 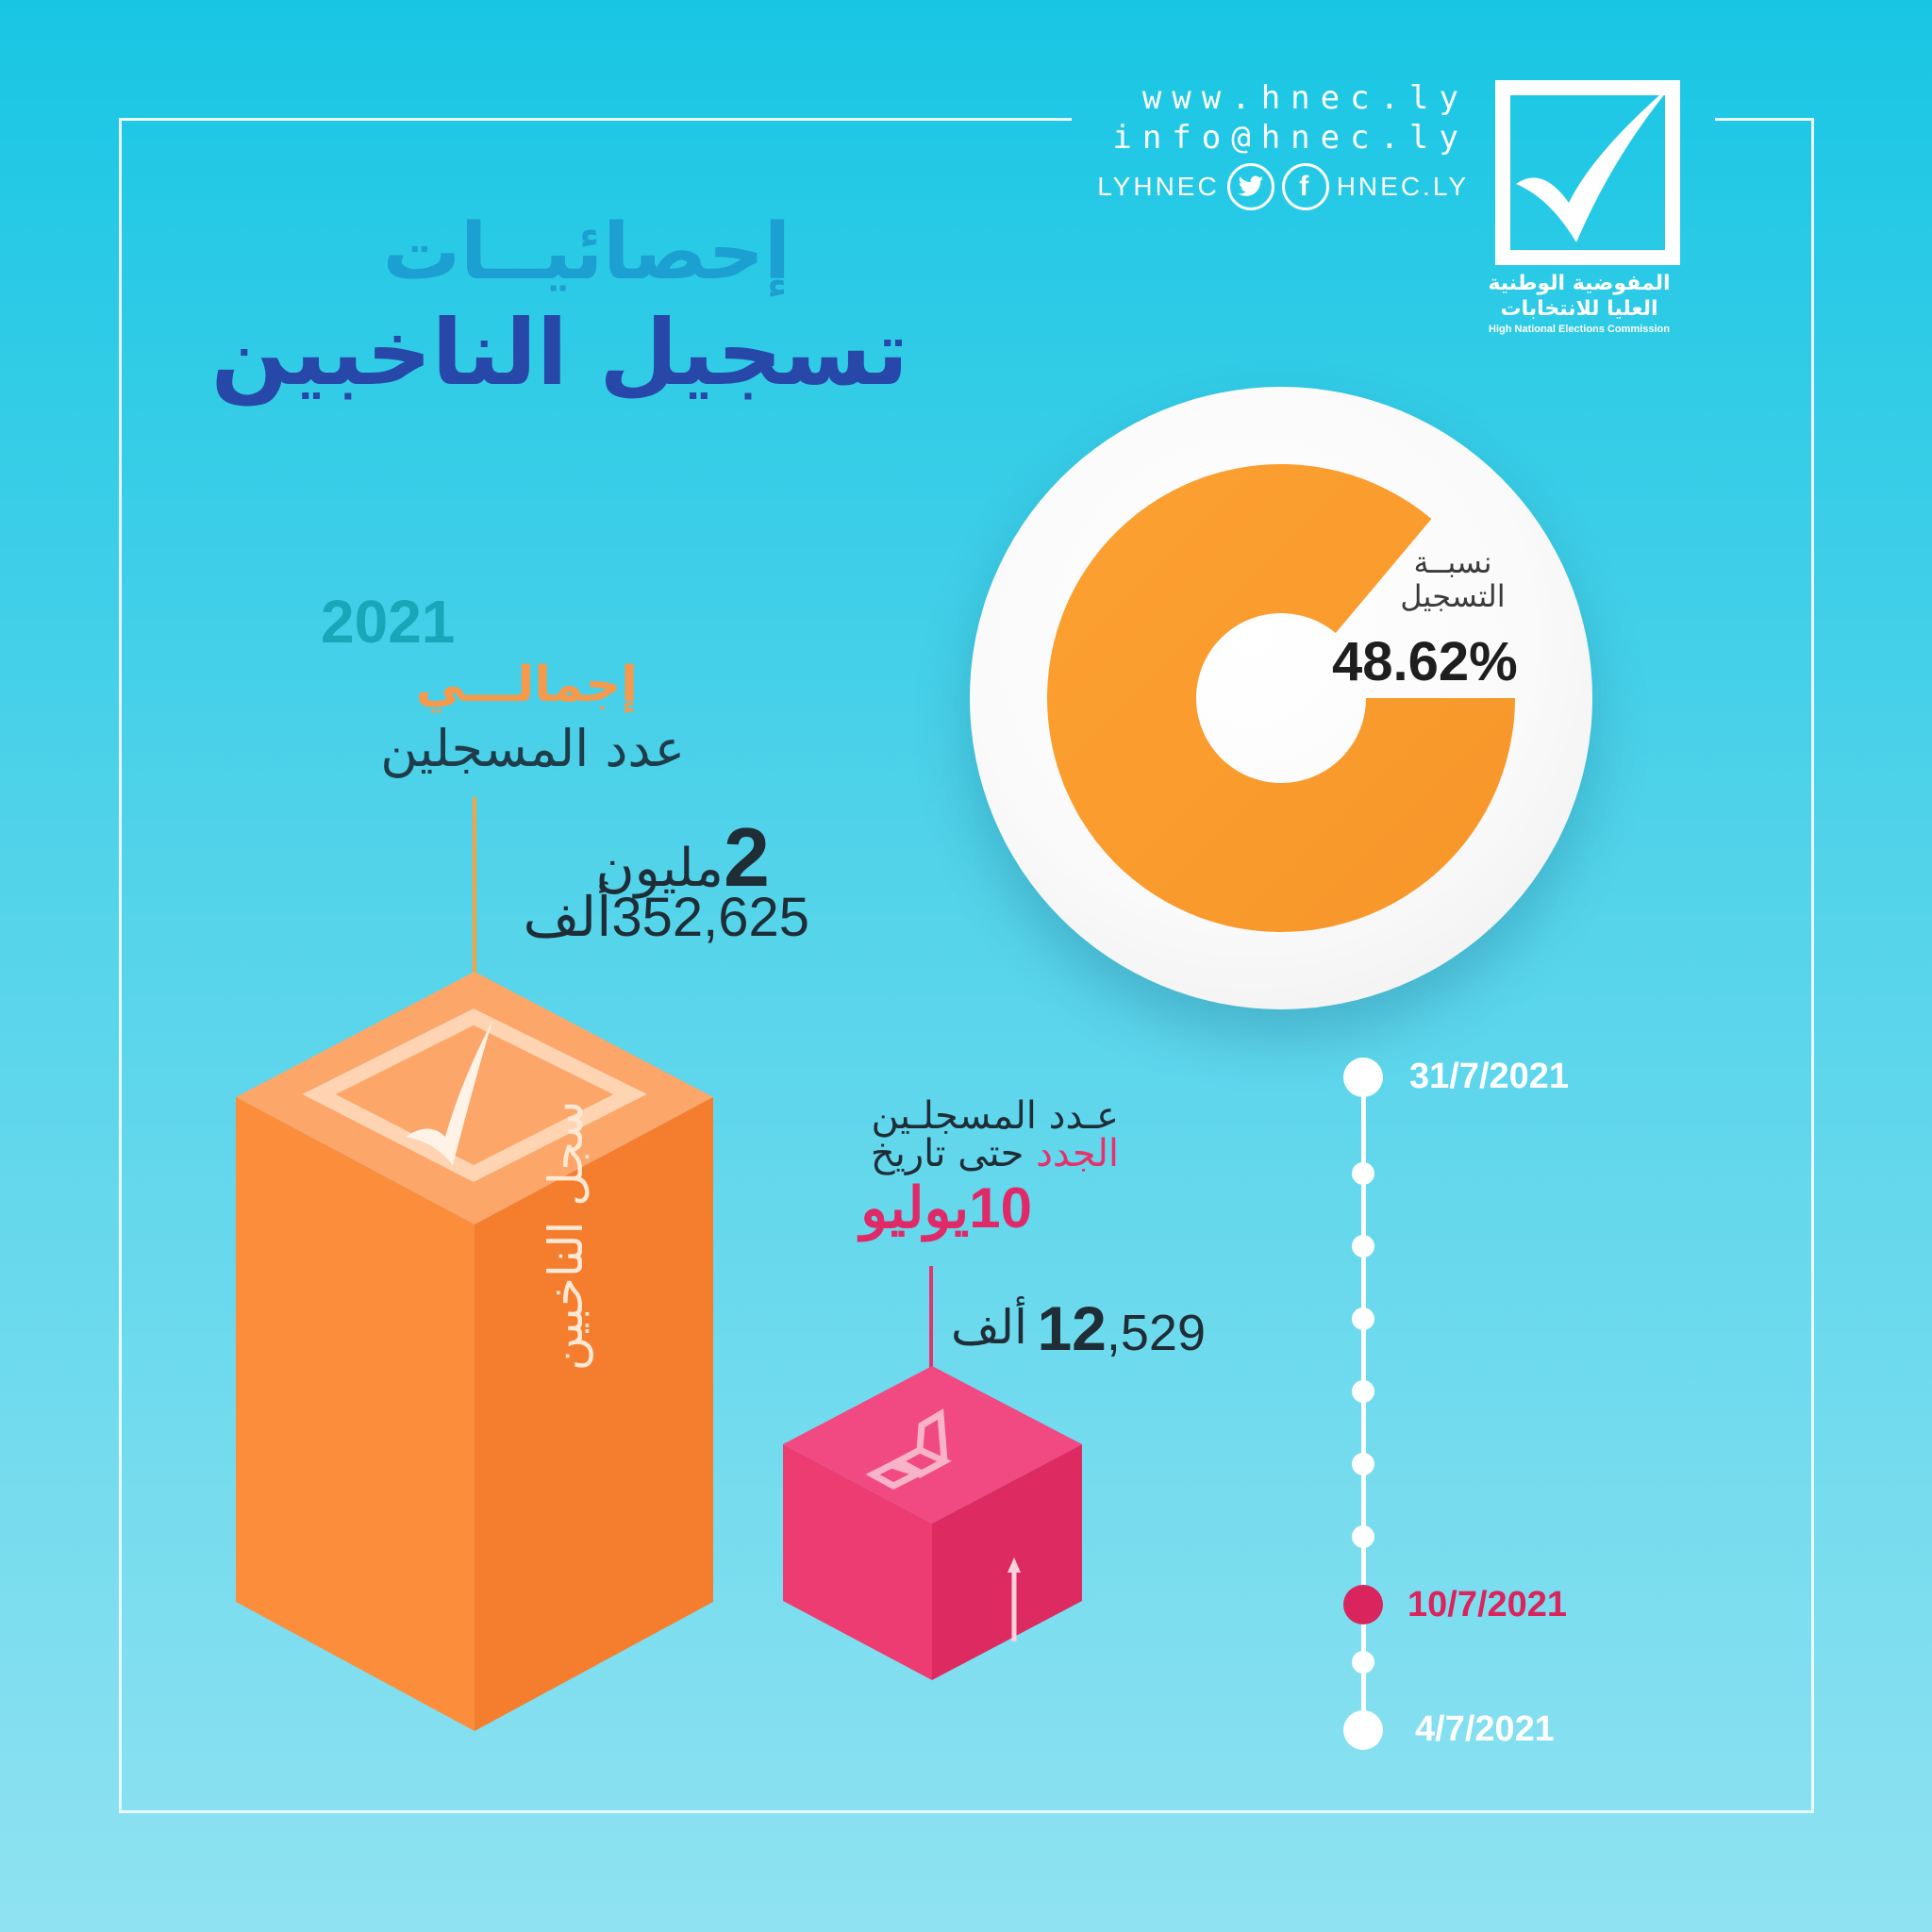 What do you see at coordinates (1363, 1730) in the screenshot?
I see `timeline-node-start` at bounding box center [1363, 1730].